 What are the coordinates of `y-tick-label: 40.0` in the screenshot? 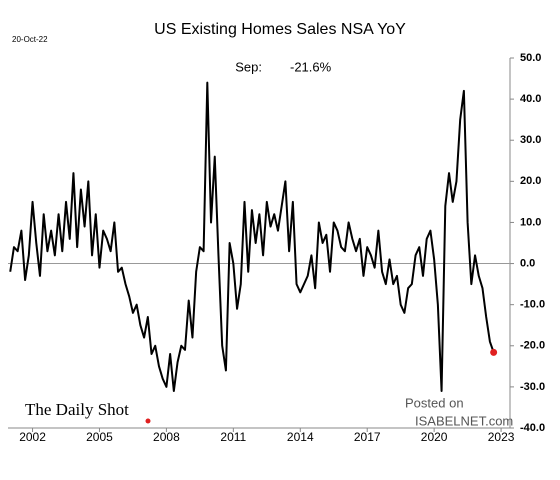 It's located at (530, 99).